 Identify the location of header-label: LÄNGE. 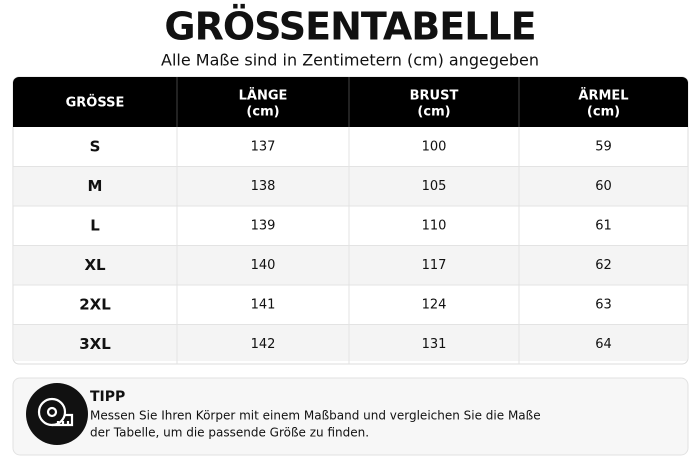
(263, 96).